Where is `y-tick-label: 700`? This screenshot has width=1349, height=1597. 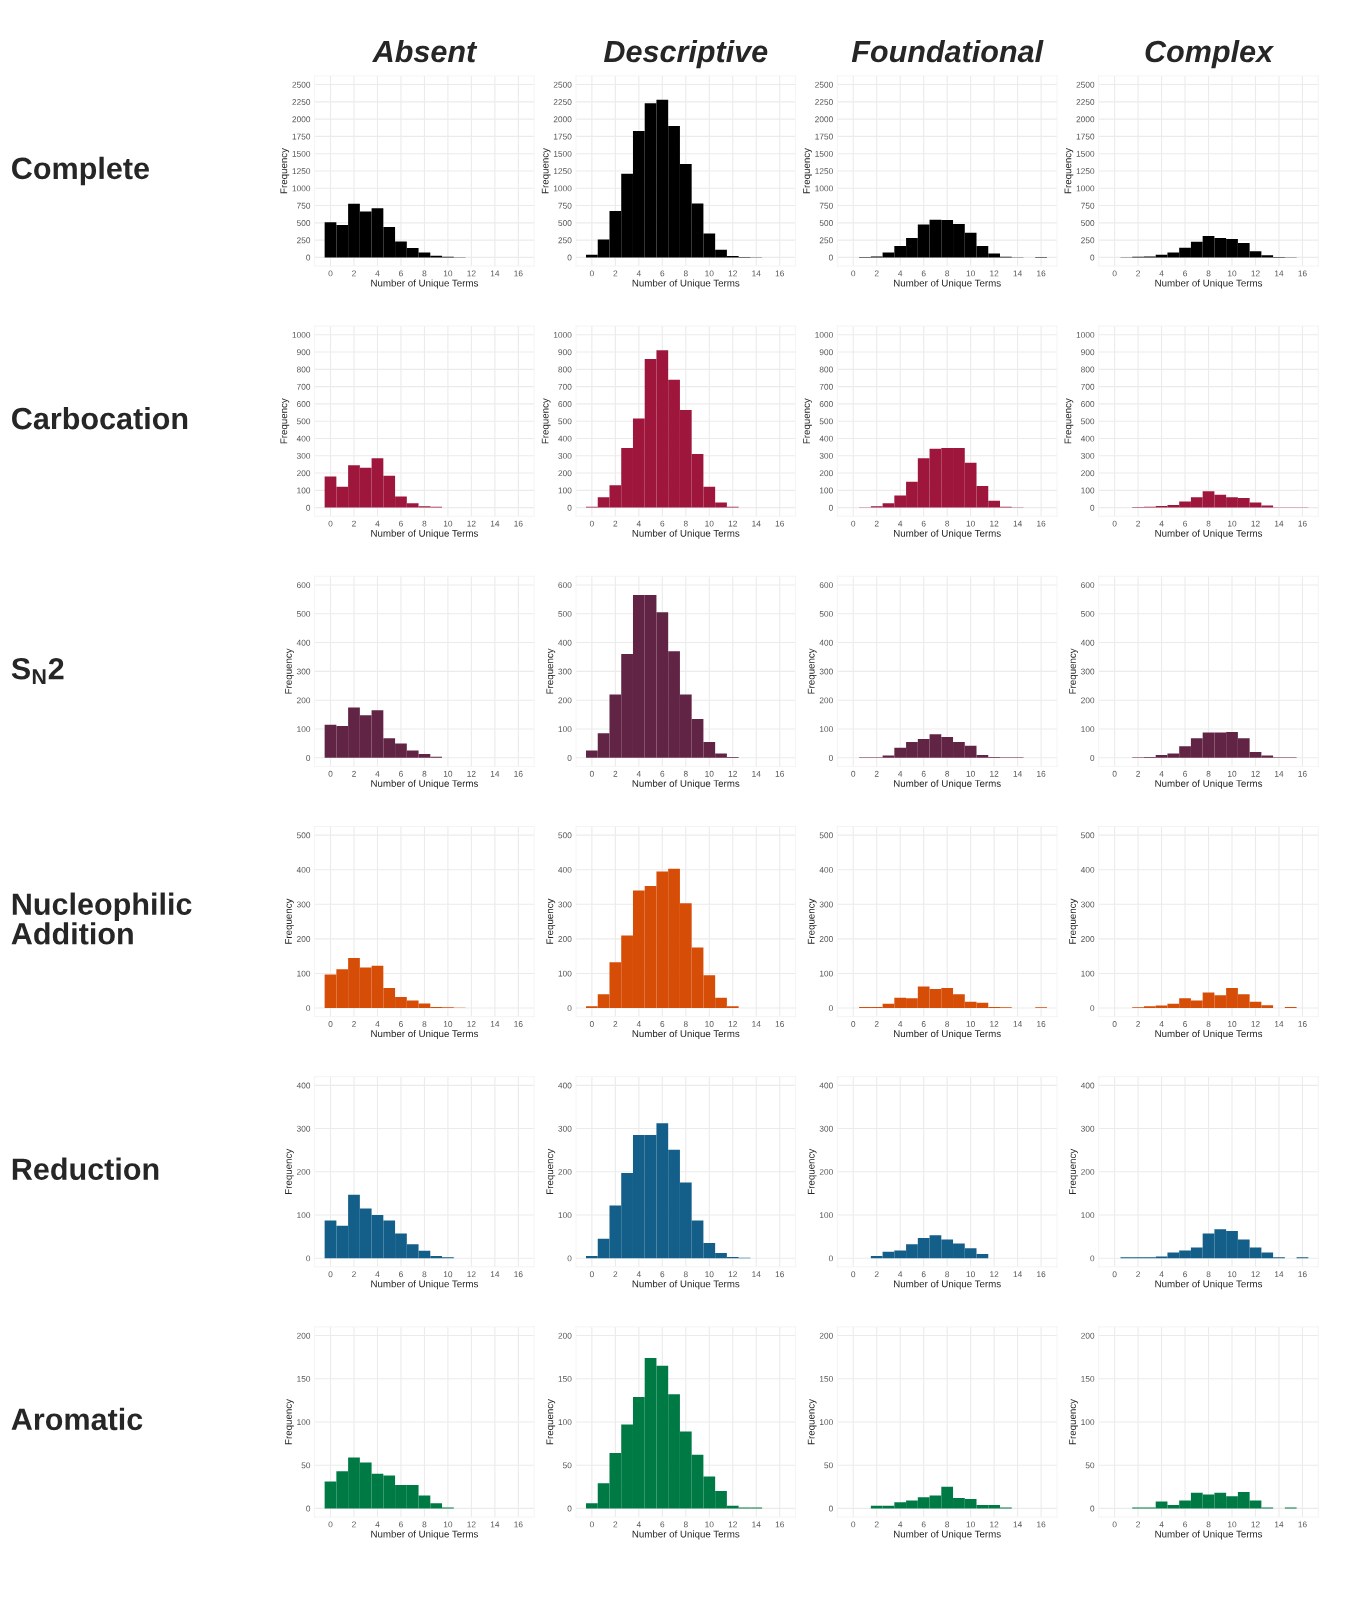
y-tick-label: 700 is located at coordinates (826, 386).